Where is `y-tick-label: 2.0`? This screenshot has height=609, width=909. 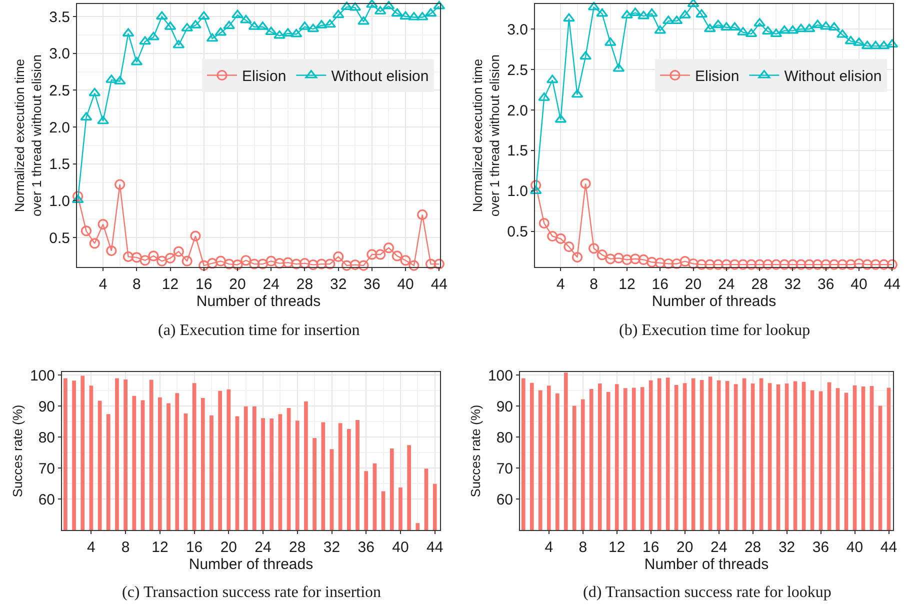 y-tick-label: 2.0 is located at coordinates (59, 127).